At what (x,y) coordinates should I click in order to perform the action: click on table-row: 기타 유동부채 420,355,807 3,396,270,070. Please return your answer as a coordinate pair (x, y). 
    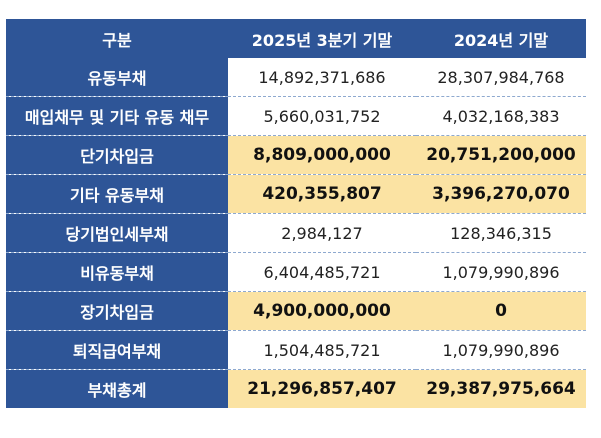
    Looking at the image, I should click on (296, 194).